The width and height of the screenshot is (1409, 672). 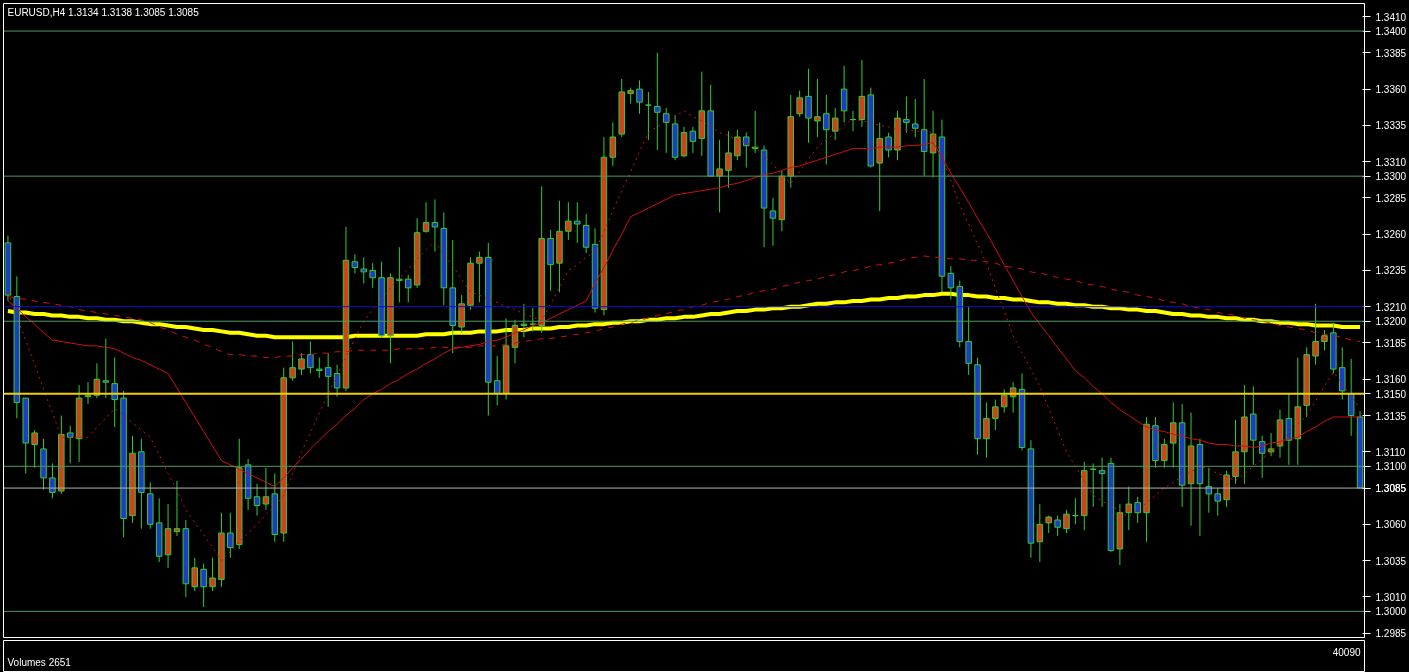 I want to click on ref-line-label: 1.3150, so click(x=1391, y=394).